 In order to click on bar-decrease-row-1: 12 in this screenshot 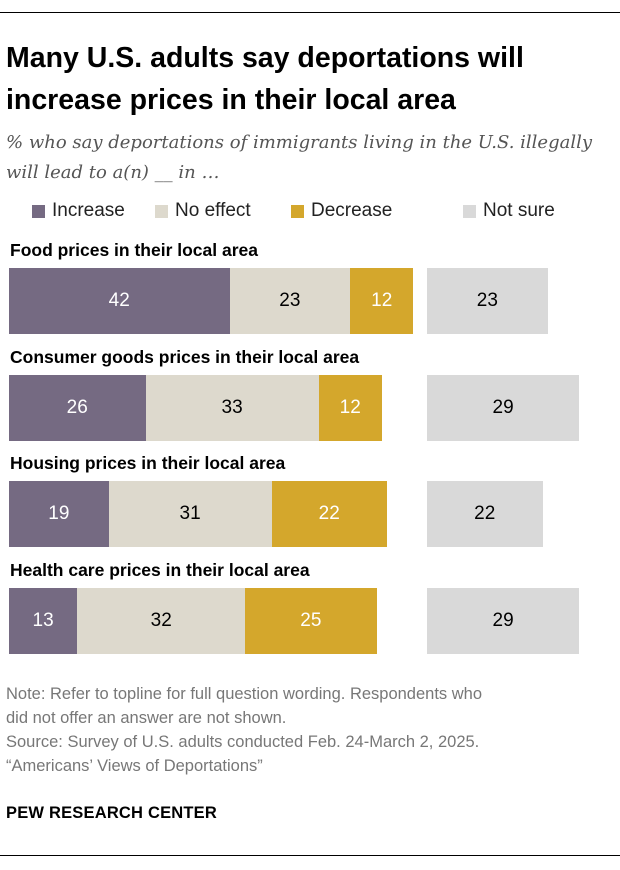, I will do `click(382, 301)`.